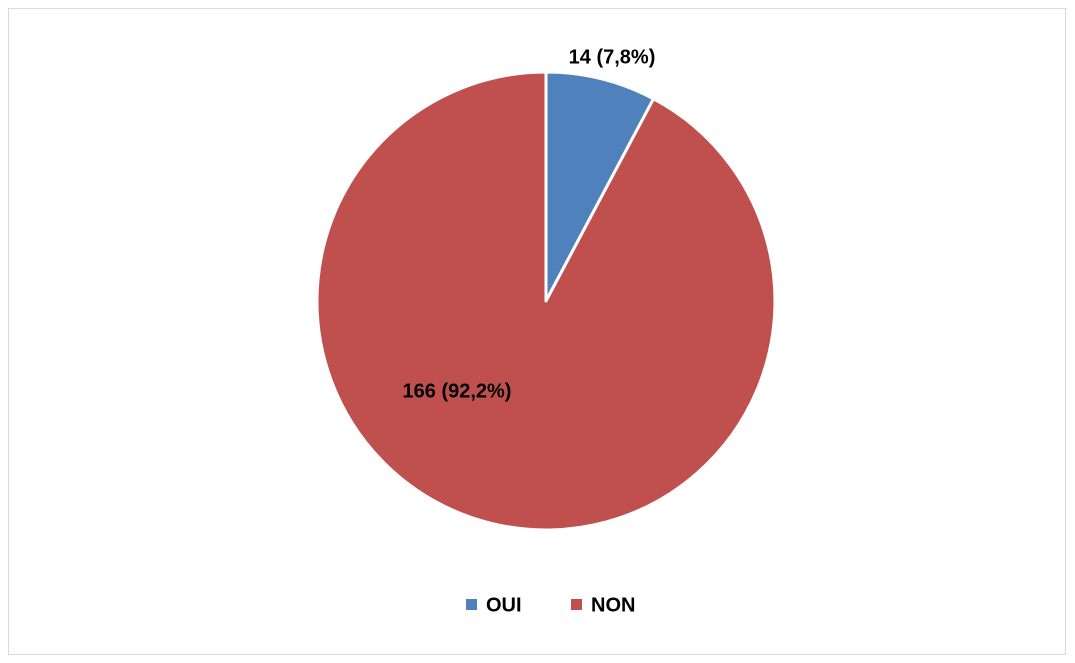 Image resolution: width=1075 pixels, height=663 pixels. What do you see at coordinates (457, 391) in the screenshot?
I see `data-label: 166 (92,2%)` at bounding box center [457, 391].